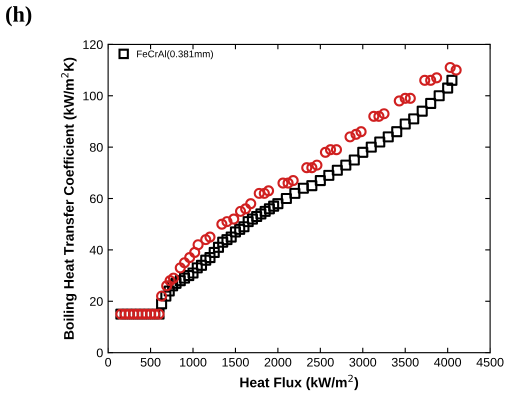 This screenshot has height=411, width=510. I want to click on x-tick-label: 2500, so click(320, 362).